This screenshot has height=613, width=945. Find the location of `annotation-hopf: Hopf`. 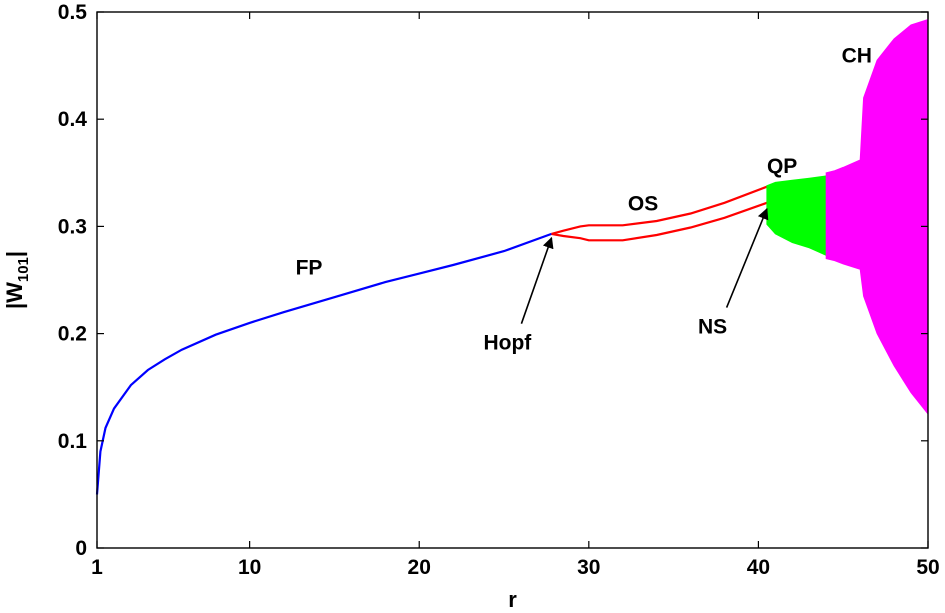

annotation-hopf: Hopf is located at coordinates (507, 343).